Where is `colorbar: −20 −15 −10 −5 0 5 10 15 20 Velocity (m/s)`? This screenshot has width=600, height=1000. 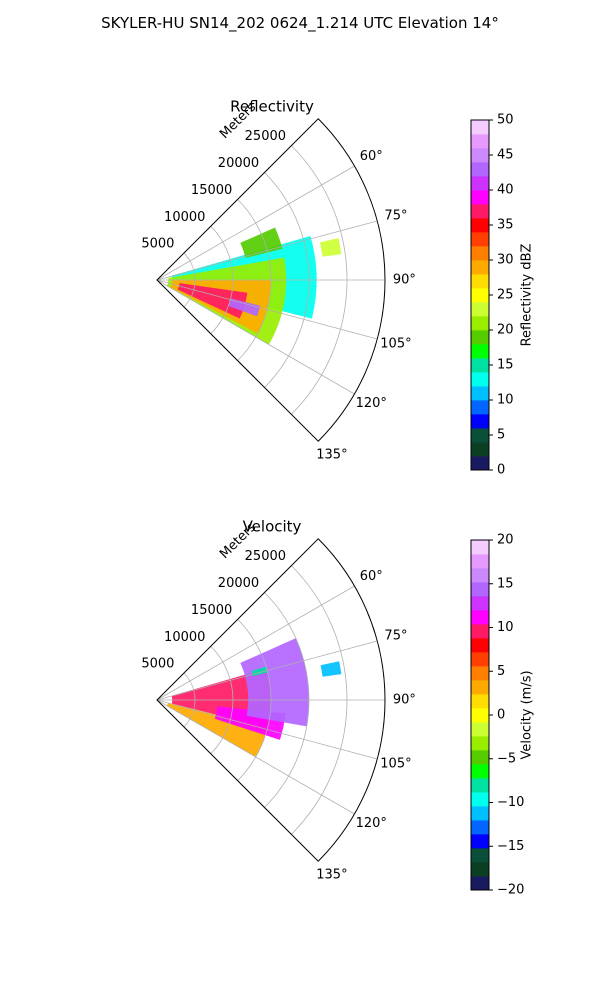
colorbar: −20 −15 −10 −5 0 5 10 15 20 Velocity (m/s) is located at coordinates (502, 715).